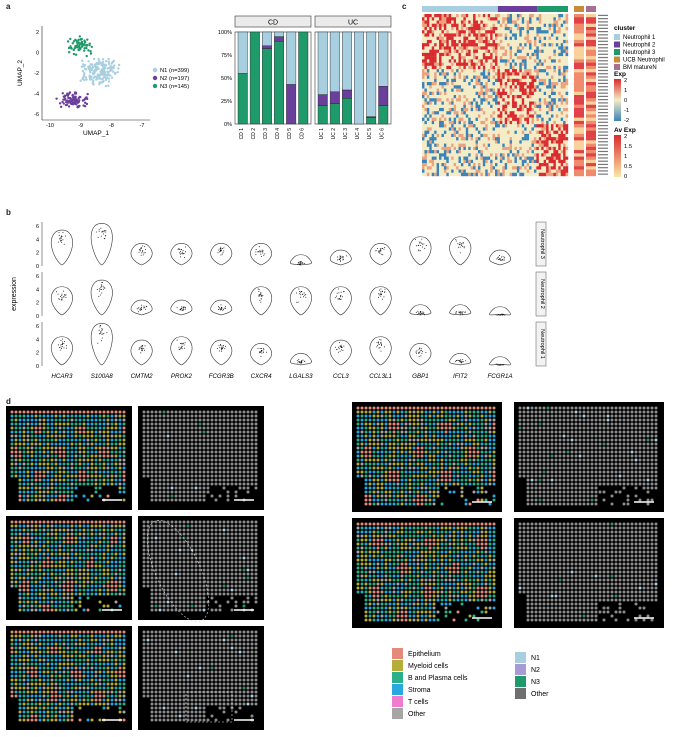  Describe the element at coordinates (142, 126) in the screenshot. I see `umap-x-tick: -7` at that location.